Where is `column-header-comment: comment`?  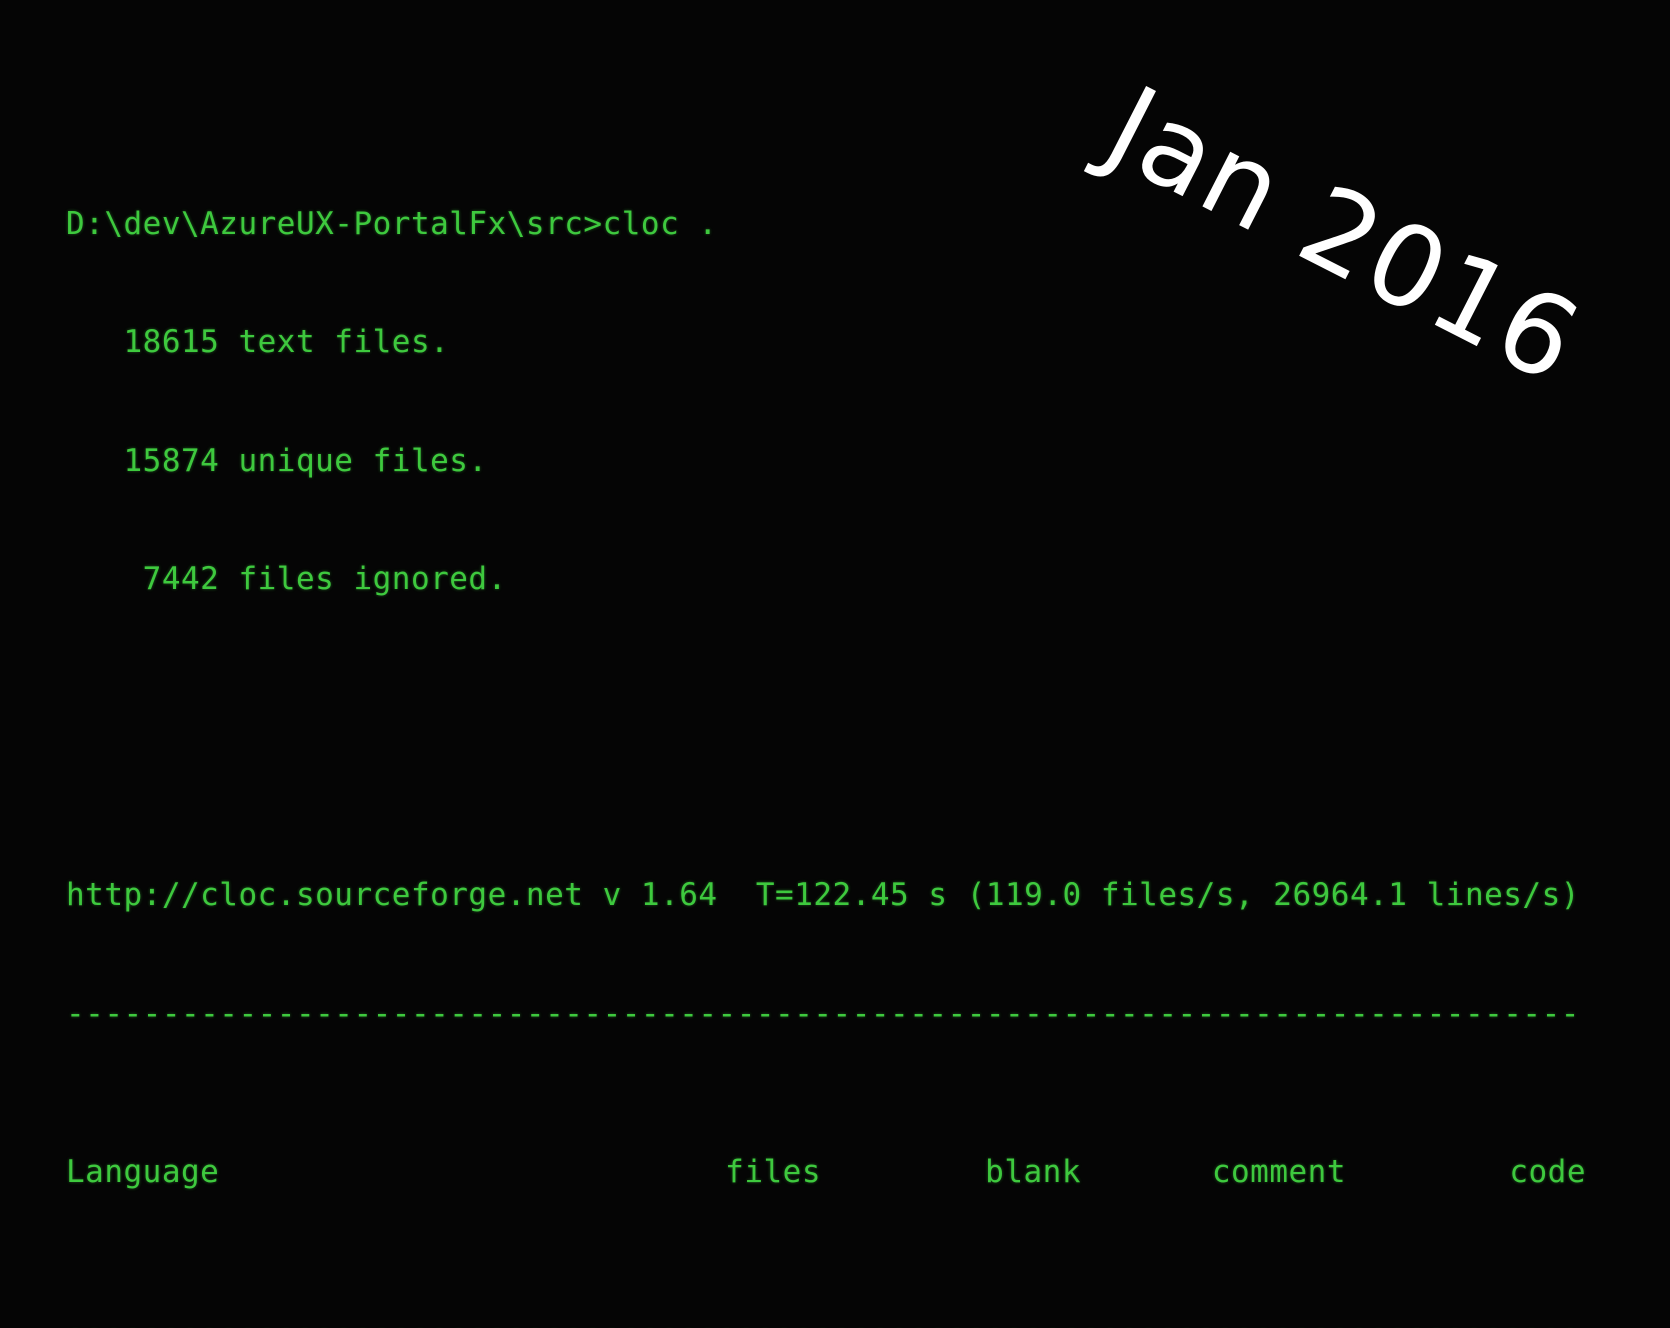 column-header-comment: comment is located at coordinates (1278, 1171).